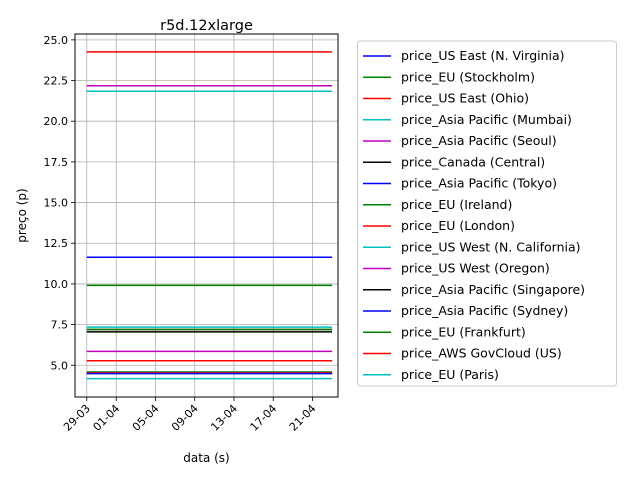 Image resolution: width=640 pixels, height=485 pixels. Describe the element at coordinates (60, 365) in the screenshot. I see `y-tick-label: 5.0` at that location.